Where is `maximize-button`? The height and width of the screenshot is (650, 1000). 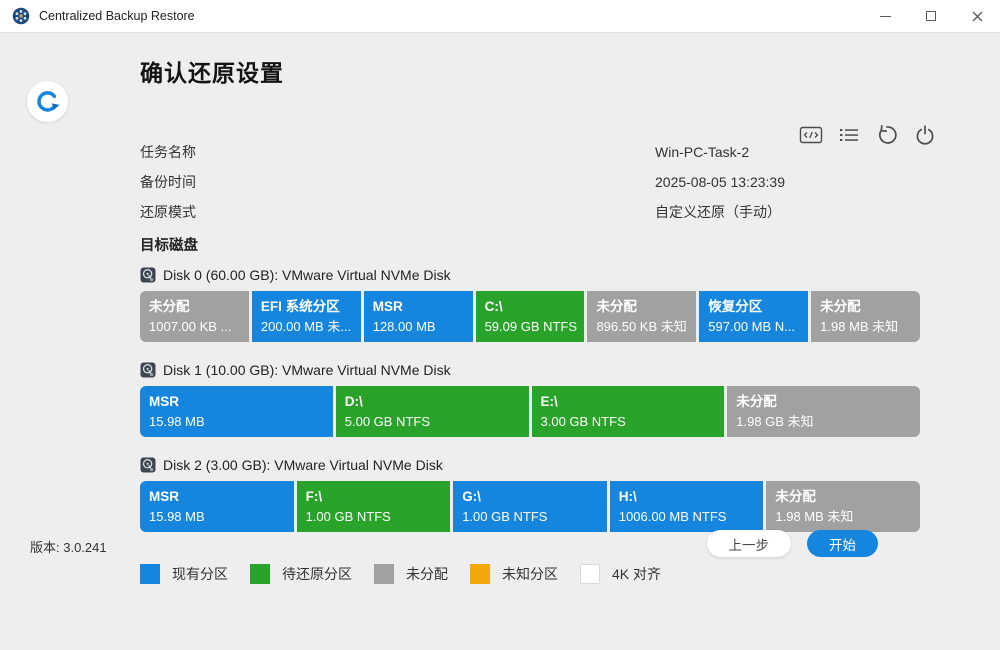
maximize-button is located at coordinates (931, 16).